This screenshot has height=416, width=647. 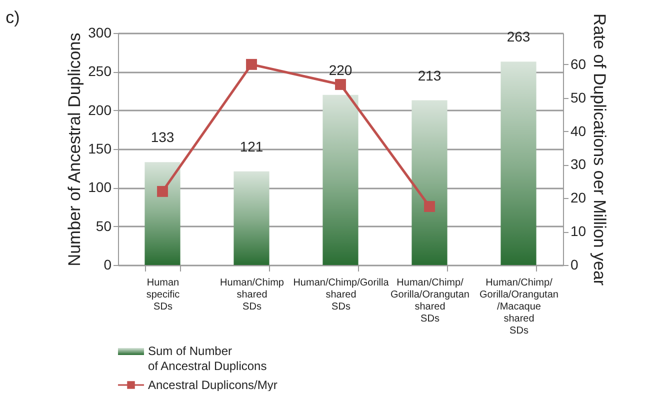 I want to click on y2-tick-label: 60, so click(x=578, y=64).